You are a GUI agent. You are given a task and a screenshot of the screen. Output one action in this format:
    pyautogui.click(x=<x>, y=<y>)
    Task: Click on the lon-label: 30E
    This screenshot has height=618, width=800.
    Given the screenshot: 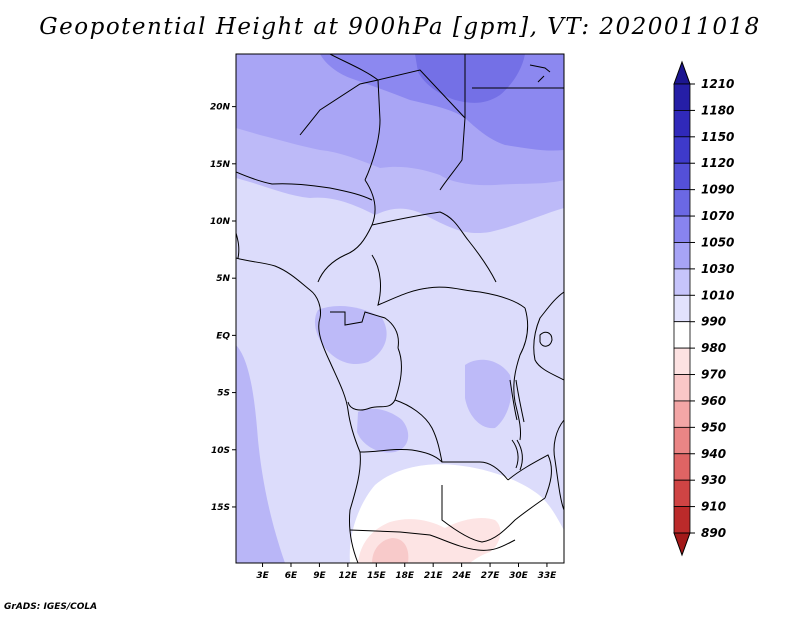 What is the action you would take?
    pyautogui.click(x=519, y=576)
    